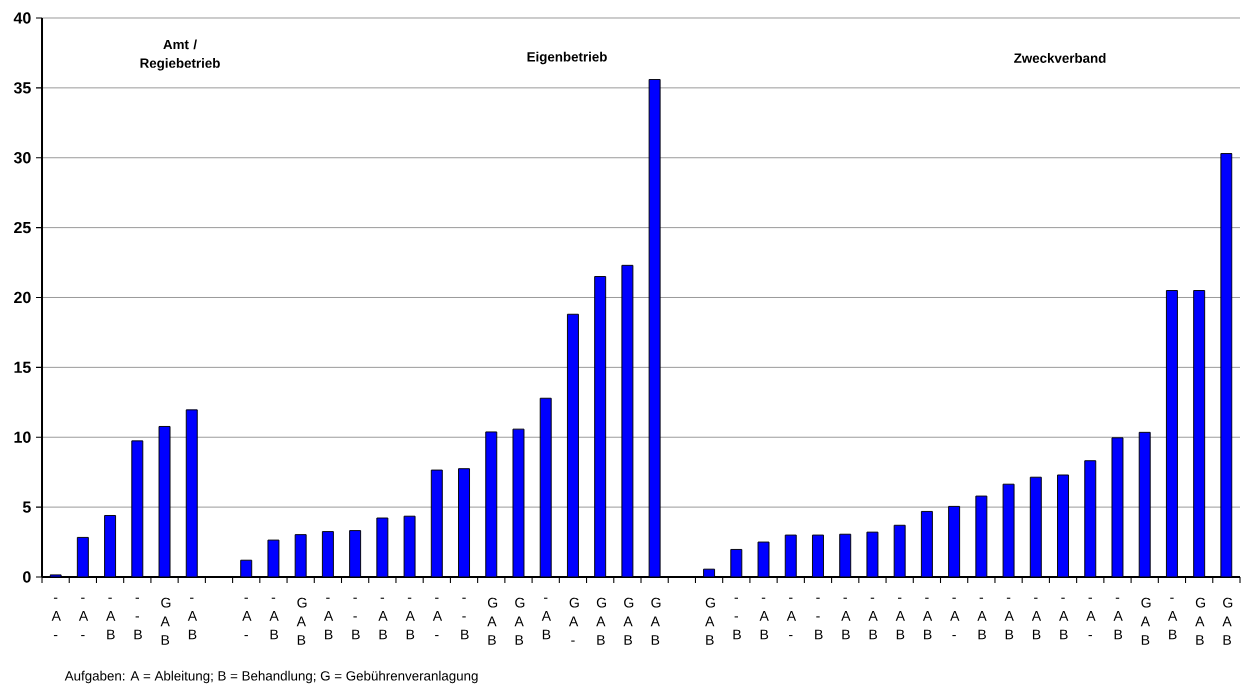 The height and width of the screenshot is (691, 1244). I want to click on y-tick-label: 35, so click(22, 88).